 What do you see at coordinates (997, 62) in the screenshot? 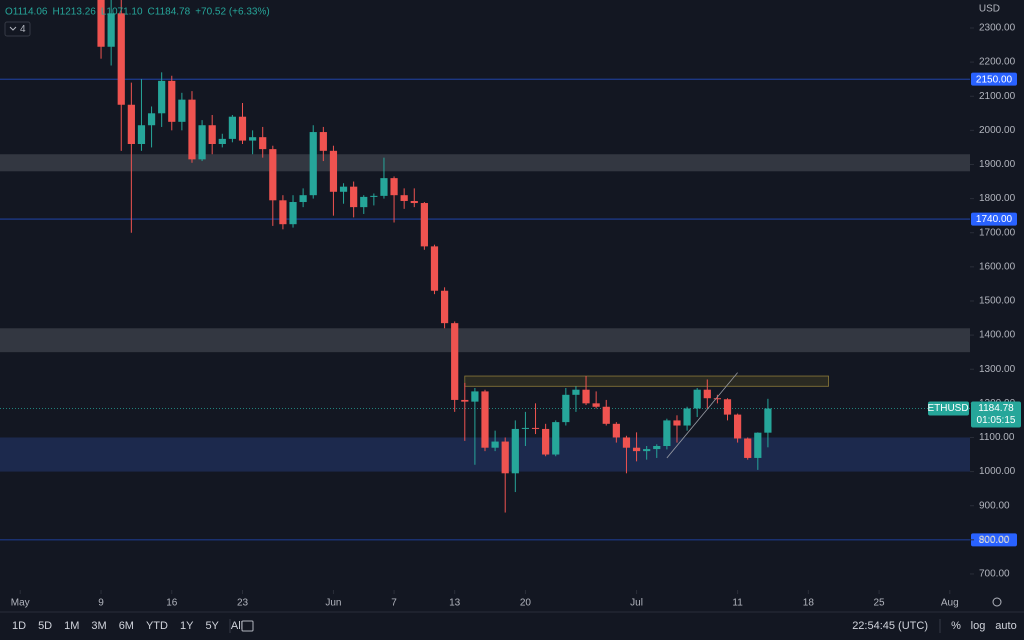
I see `y-tick-label: 2200.00` at bounding box center [997, 62].